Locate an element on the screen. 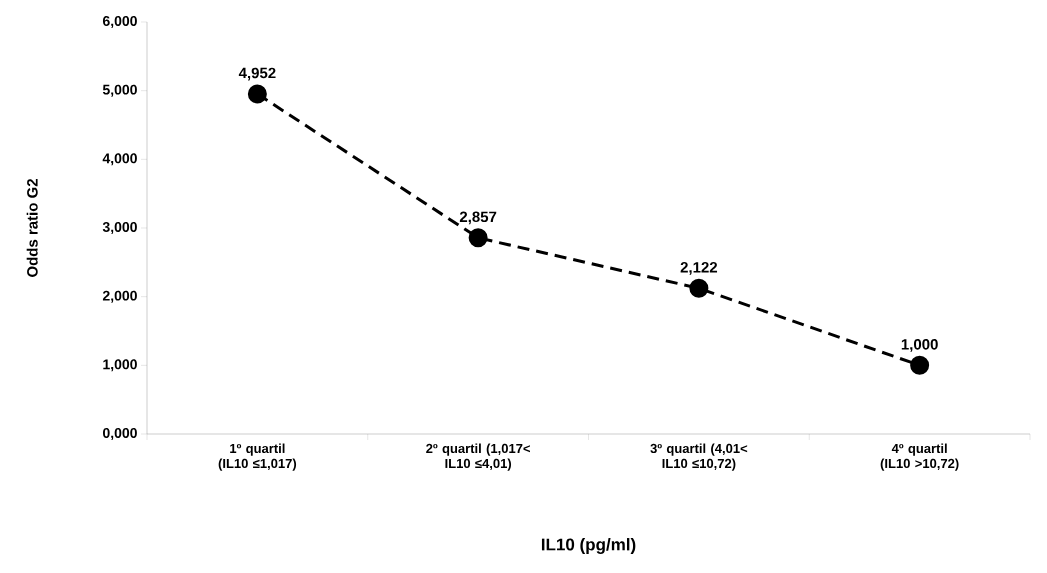 This screenshot has width=1047, height=573. y-tick-label: 4,000 is located at coordinates (119, 159).